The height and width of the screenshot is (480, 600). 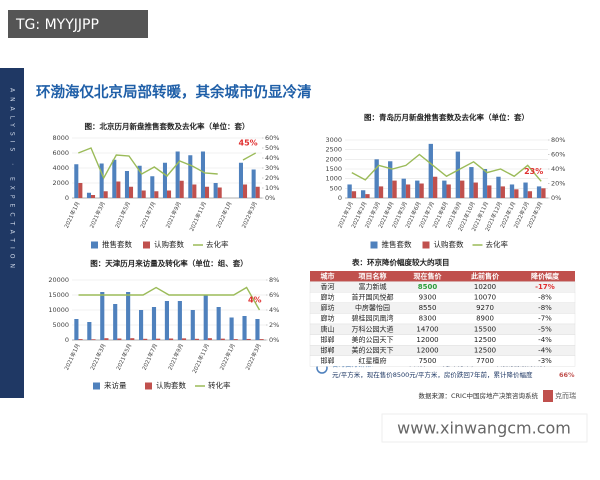 I want to click on table-cell: 12500, so click(x=485, y=351).